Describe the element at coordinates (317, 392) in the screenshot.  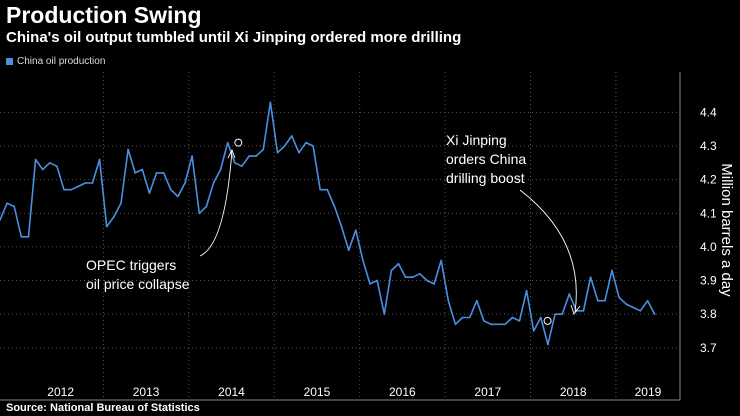
I see `x-tick-label: 2015` at that location.